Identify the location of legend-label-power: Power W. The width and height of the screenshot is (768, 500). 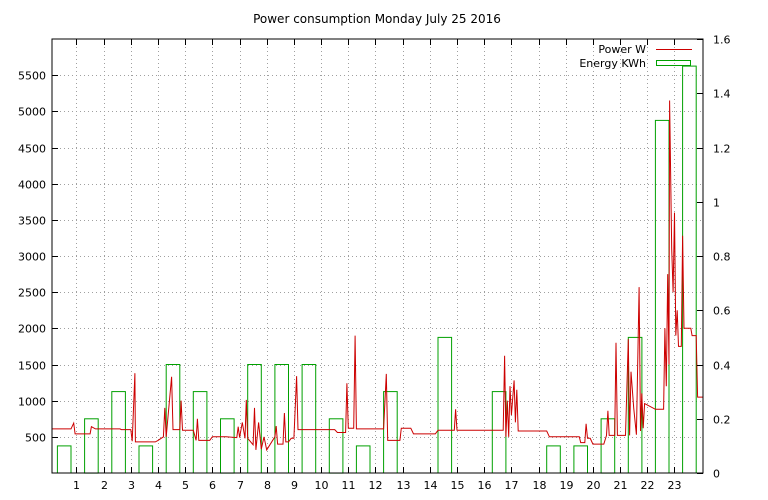
(622, 49).